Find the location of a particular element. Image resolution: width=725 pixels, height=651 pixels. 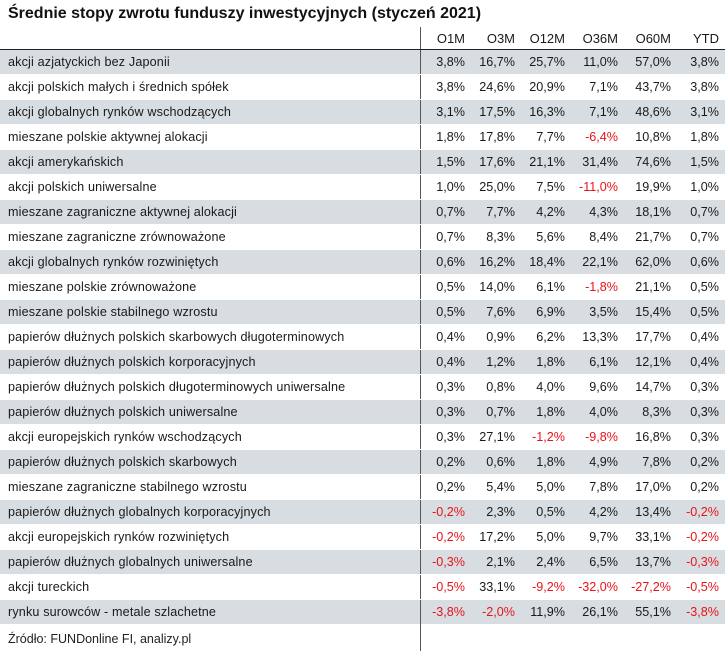

return-cell-o60m: 18,1% is located at coordinates (650, 212).